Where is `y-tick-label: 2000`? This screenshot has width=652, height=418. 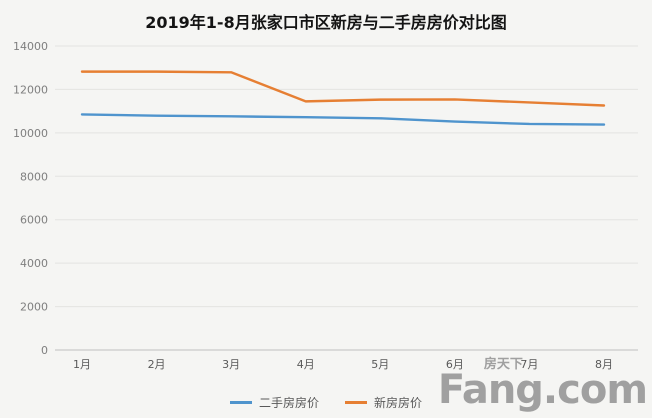 y-tick-label: 2000 is located at coordinates (34, 307).